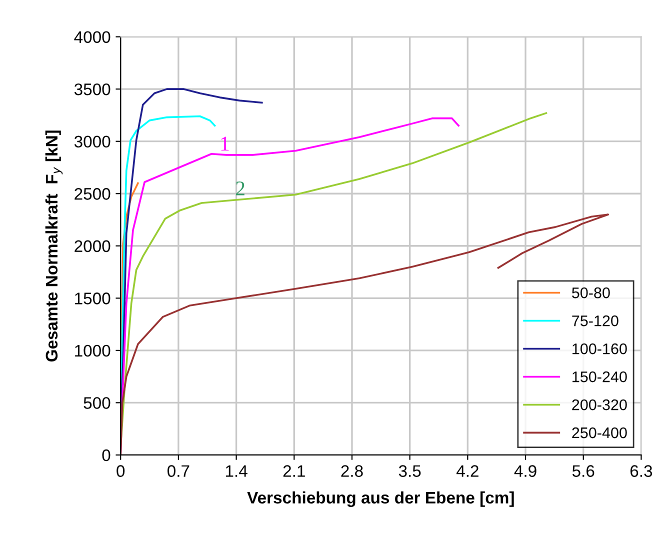 This screenshot has width=659, height=541. I want to click on y-tick-label: 1500, so click(92, 298).